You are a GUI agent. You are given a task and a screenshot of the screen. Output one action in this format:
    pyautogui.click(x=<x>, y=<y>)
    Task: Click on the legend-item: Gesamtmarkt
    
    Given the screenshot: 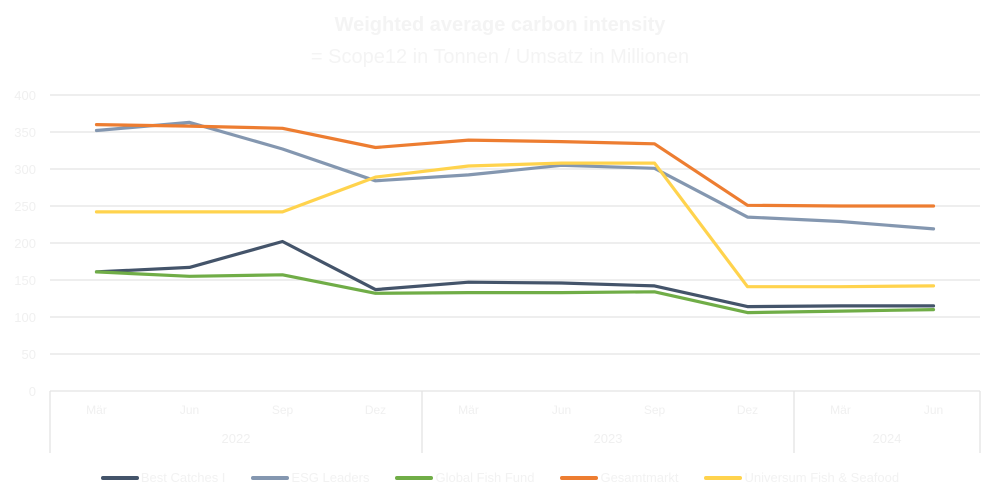 What is the action you would take?
    pyautogui.click(x=619, y=477)
    